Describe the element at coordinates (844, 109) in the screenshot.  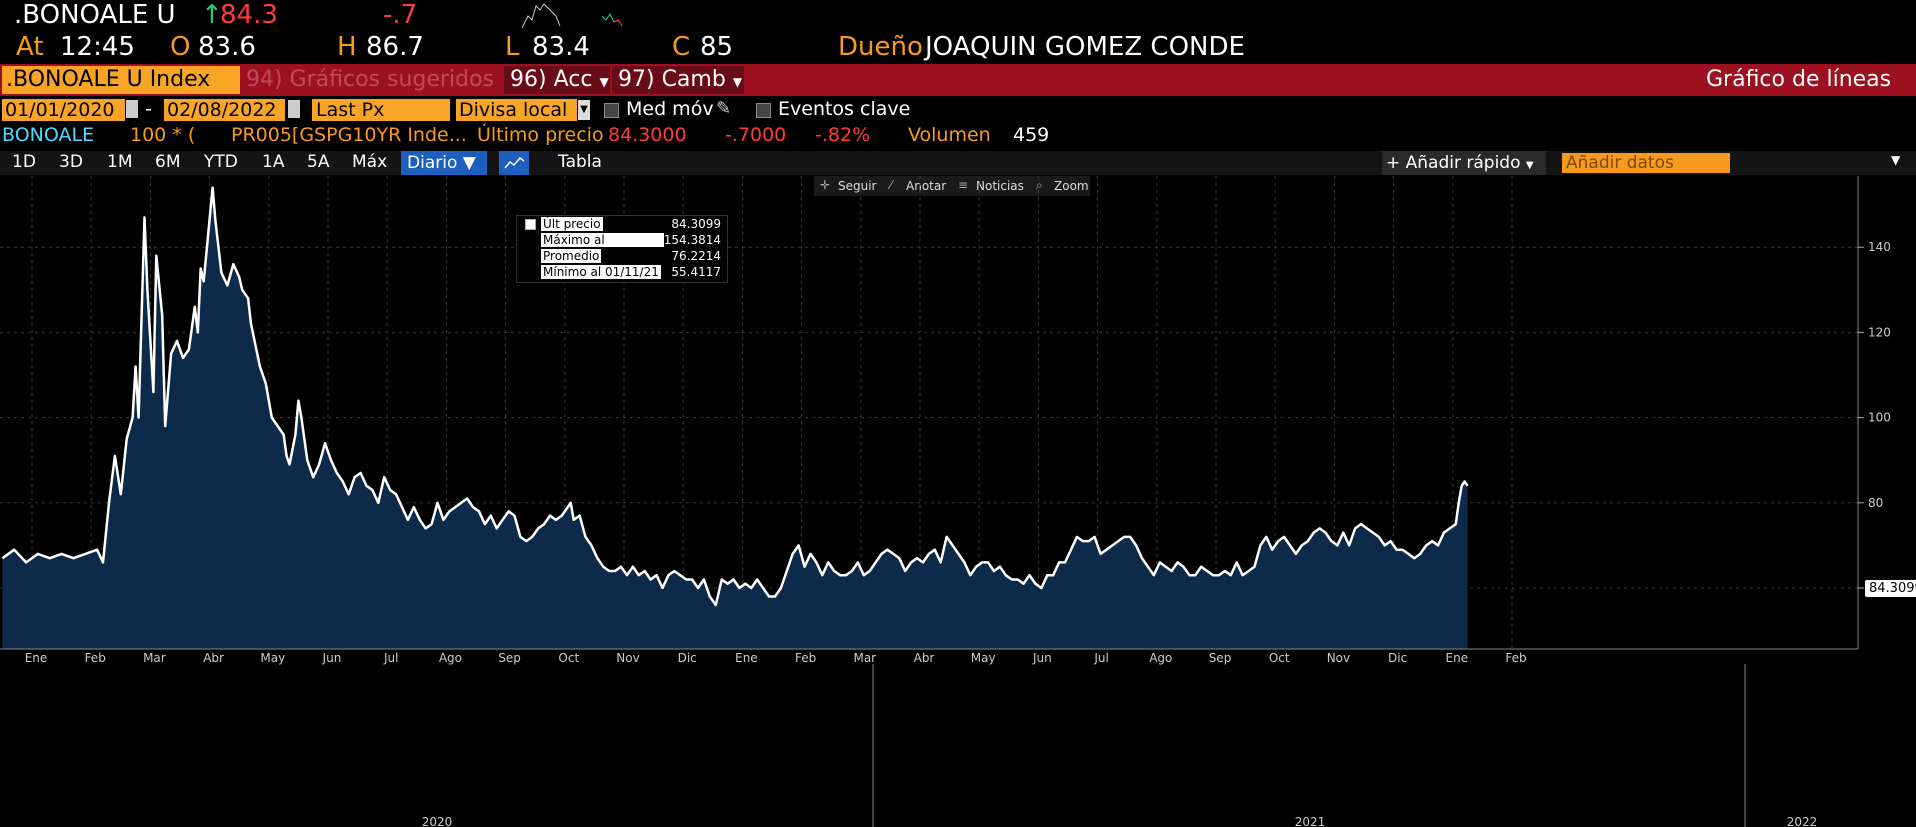
I see `key-events-label: Eventos clave` at that location.